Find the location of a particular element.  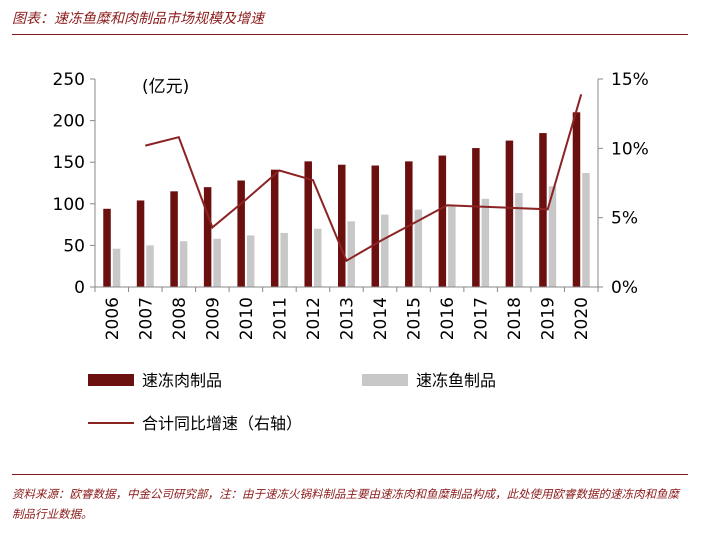

x-tick-label: 2012 is located at coordinates (314, 318).